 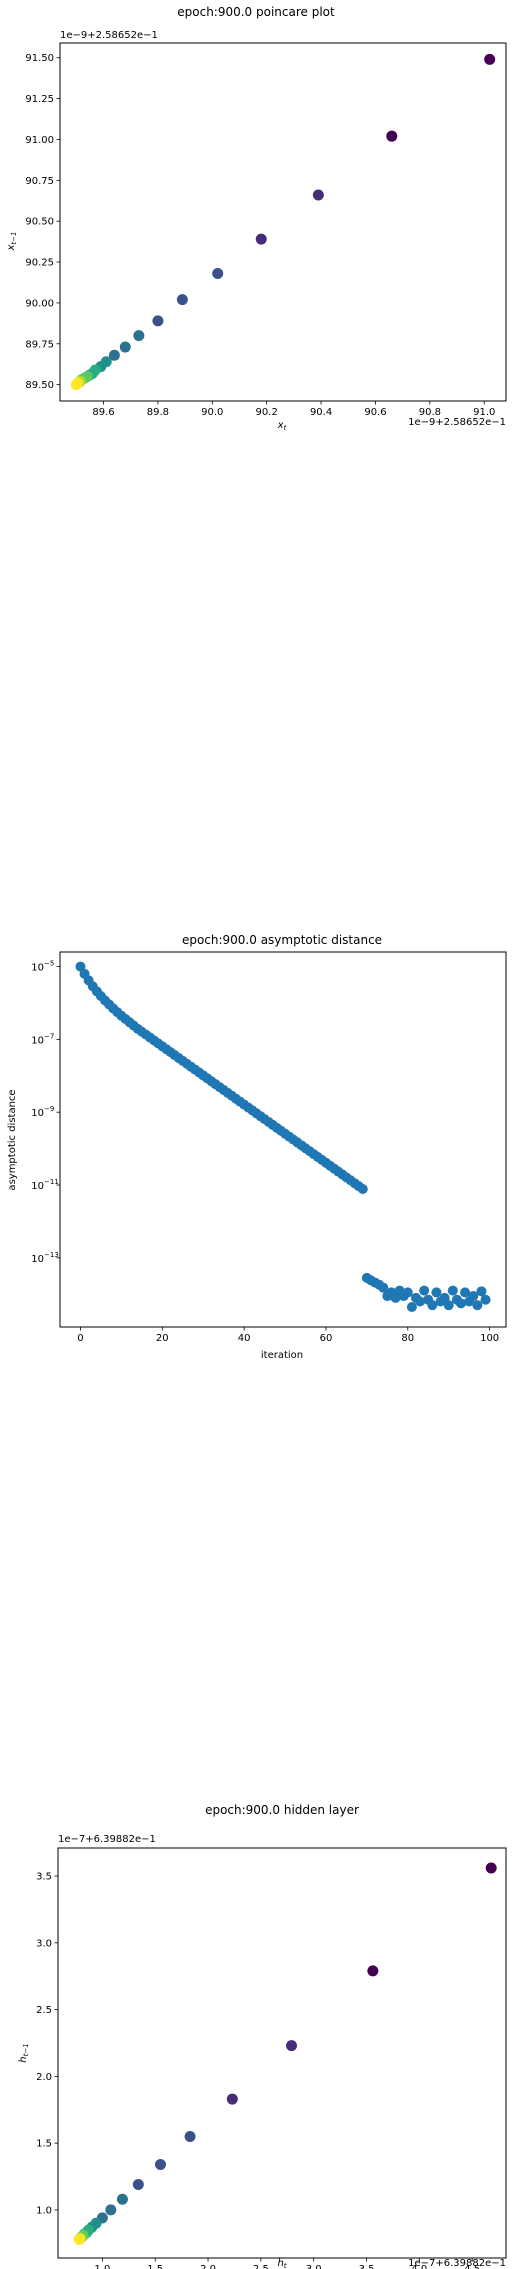 What do you see at coordinates (39, 344) in the screenshot?
I see `y-tick-label: 89.75` at bounding box center [39, 344].